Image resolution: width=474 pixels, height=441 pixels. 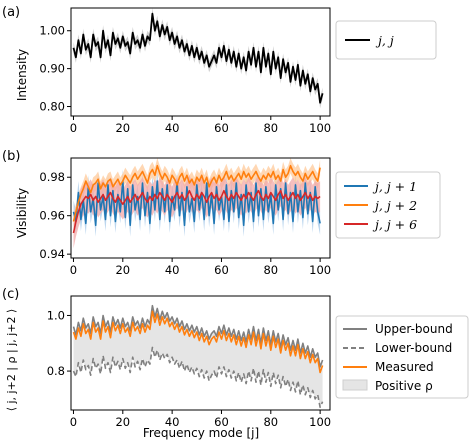 I want to click on x-tick-label-c-20: 20, so click(x=122, y=422).